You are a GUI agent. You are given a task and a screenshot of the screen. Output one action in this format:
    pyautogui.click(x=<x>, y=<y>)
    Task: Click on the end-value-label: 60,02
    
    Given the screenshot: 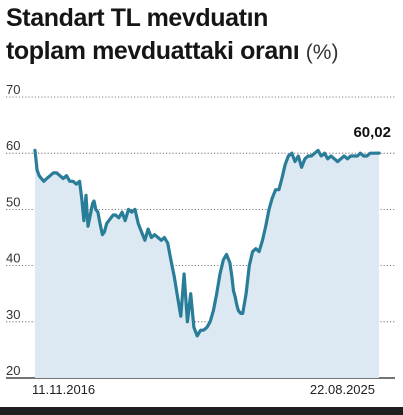 What is the action you would take?
    pyautogui.click(x=372, y=132)
    